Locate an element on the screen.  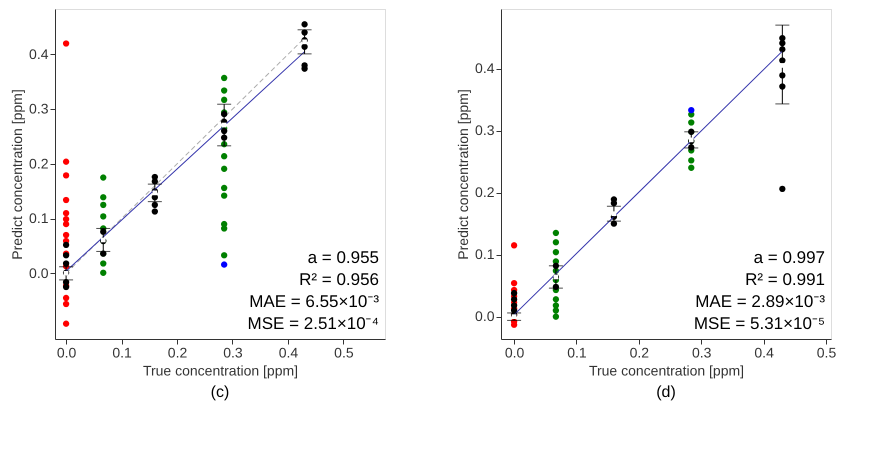
annotation: MSE = 2.51×10⁻⁴ is located at coordinates (313, 323).